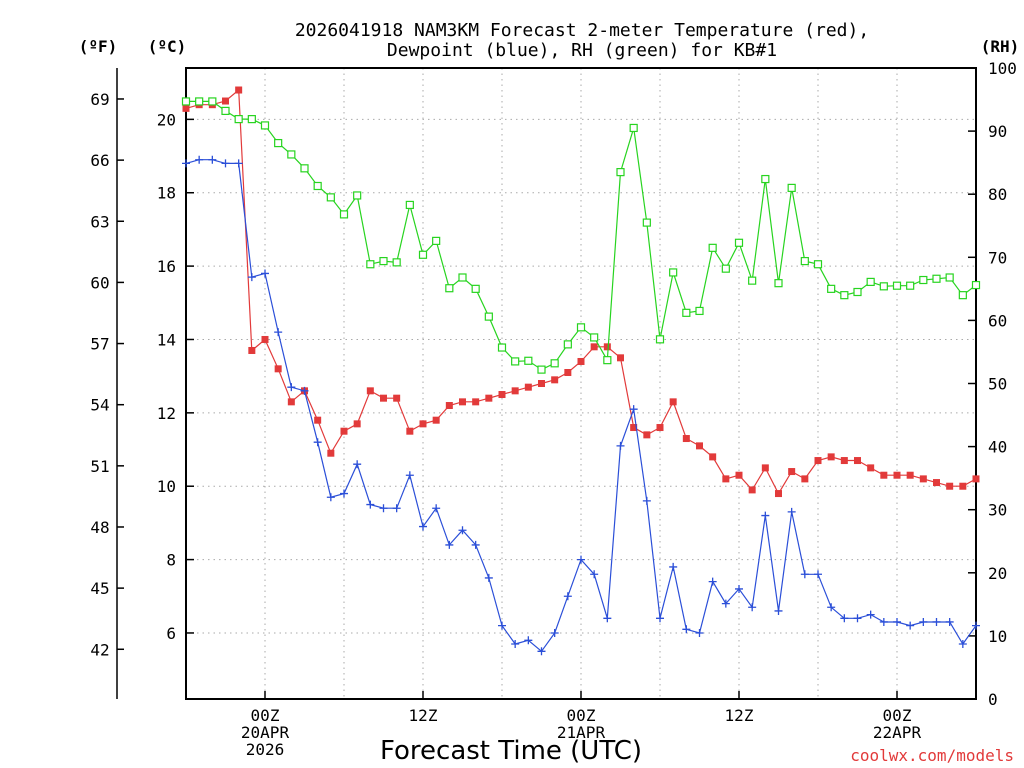 The width and height of the screenshot is (1024, 768). What do you see at coordinates (166, 193) in the screenshot?
I see `celsius-tick-label: 18` at bounding box center [166, 193].